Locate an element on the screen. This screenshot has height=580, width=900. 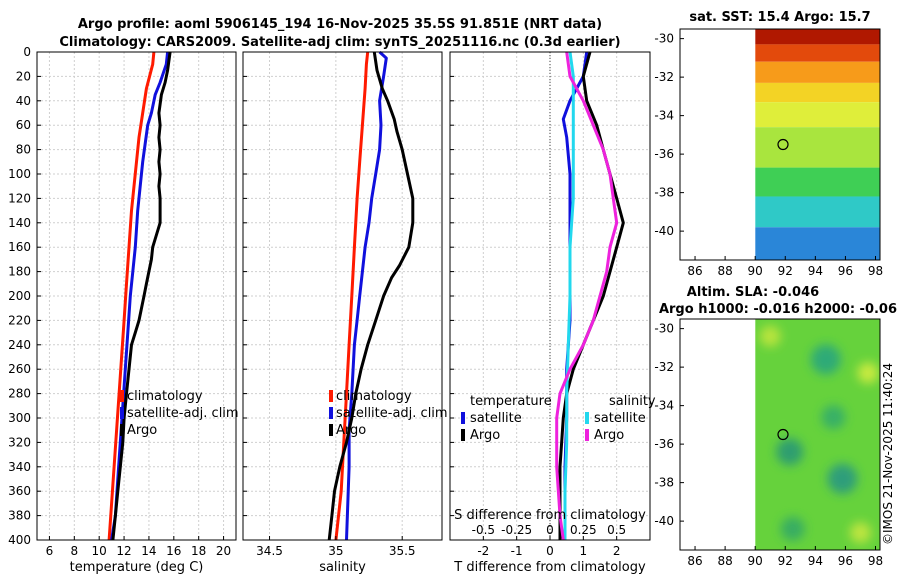
profile-location-marker is located at coordinates (783, 434).